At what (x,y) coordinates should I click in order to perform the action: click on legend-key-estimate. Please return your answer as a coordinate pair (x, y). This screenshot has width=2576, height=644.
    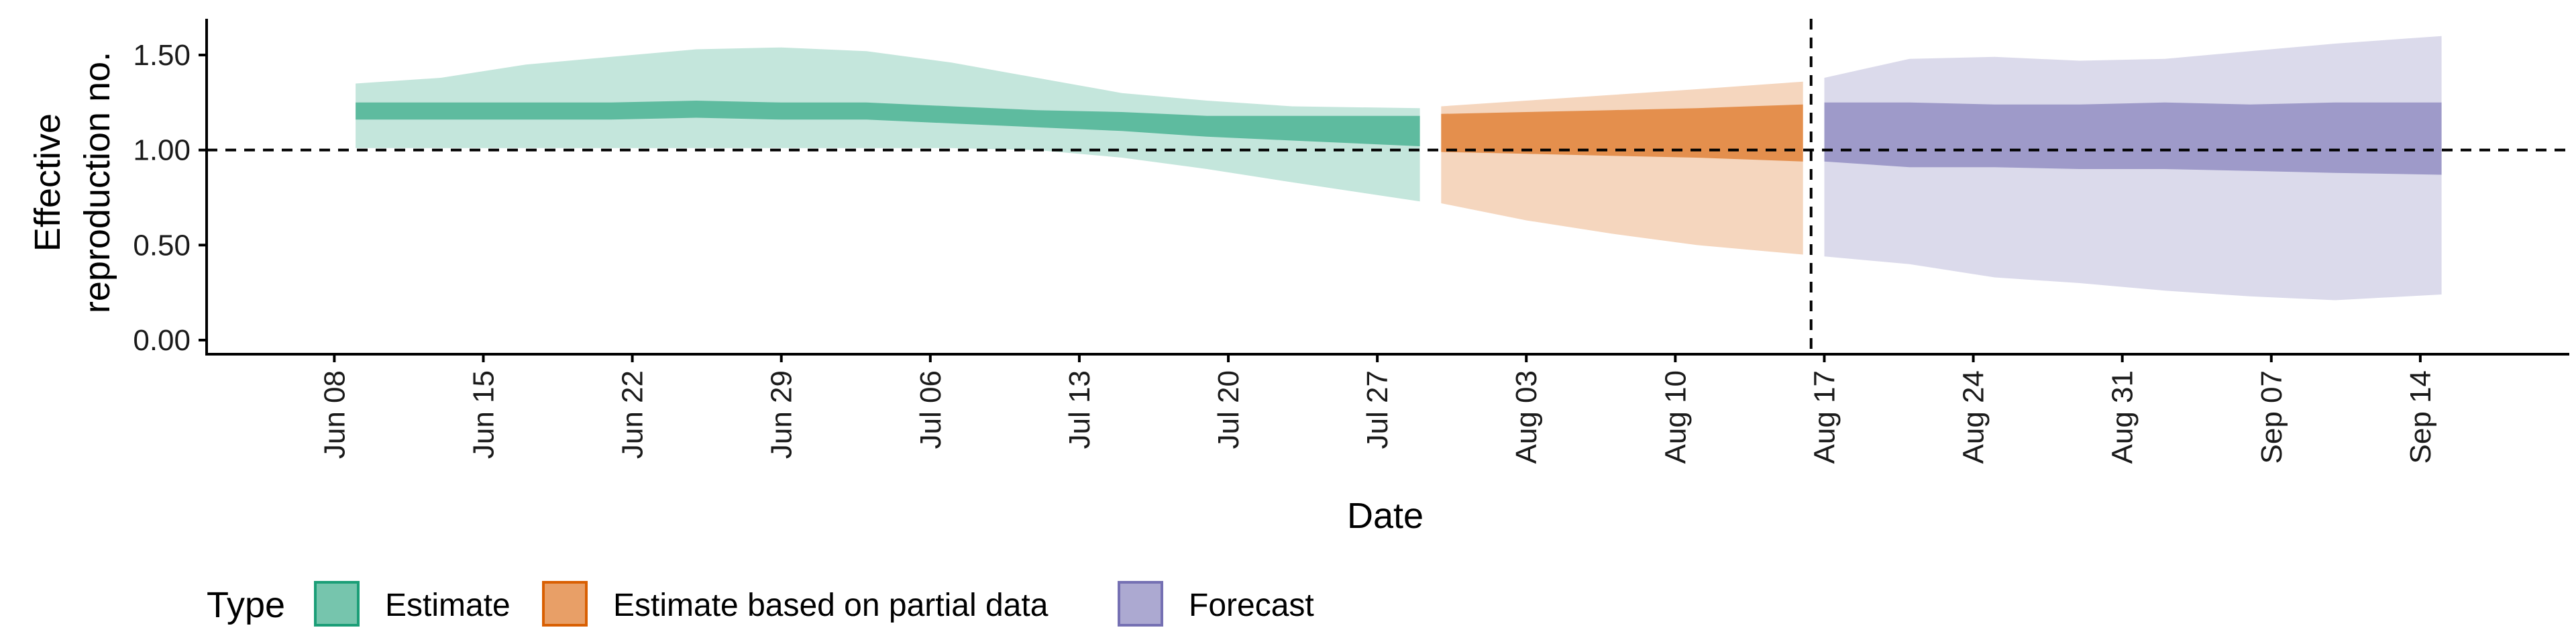
    Looking at the image, I should click on (337, 604).